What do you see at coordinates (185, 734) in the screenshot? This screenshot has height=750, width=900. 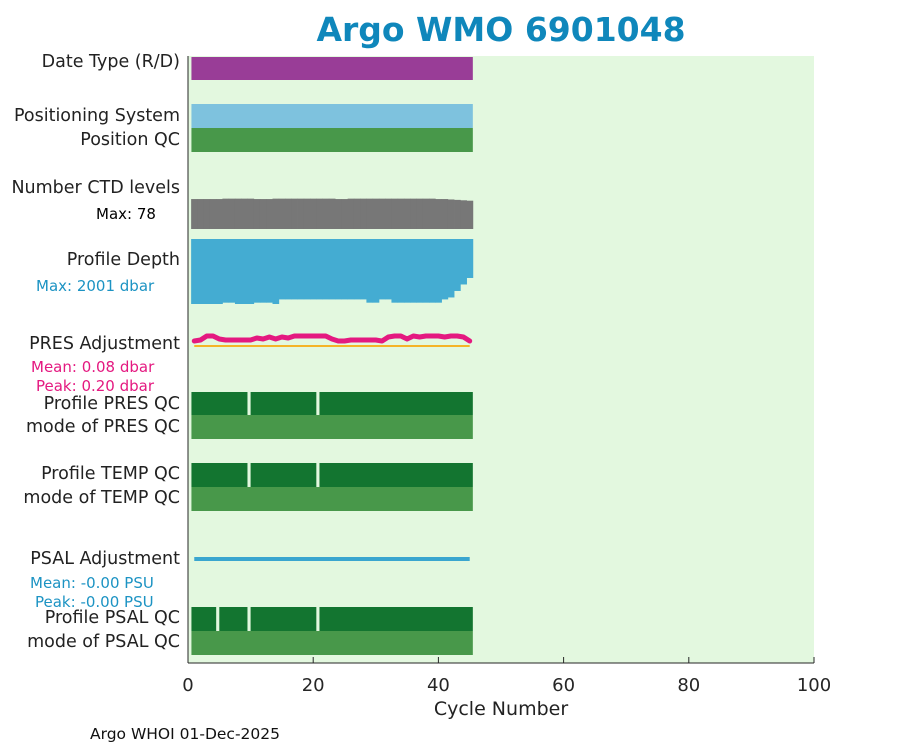 I see `footer-credit: Argo WHOI 01-Dec-2025` at bounding box center [185, 734].